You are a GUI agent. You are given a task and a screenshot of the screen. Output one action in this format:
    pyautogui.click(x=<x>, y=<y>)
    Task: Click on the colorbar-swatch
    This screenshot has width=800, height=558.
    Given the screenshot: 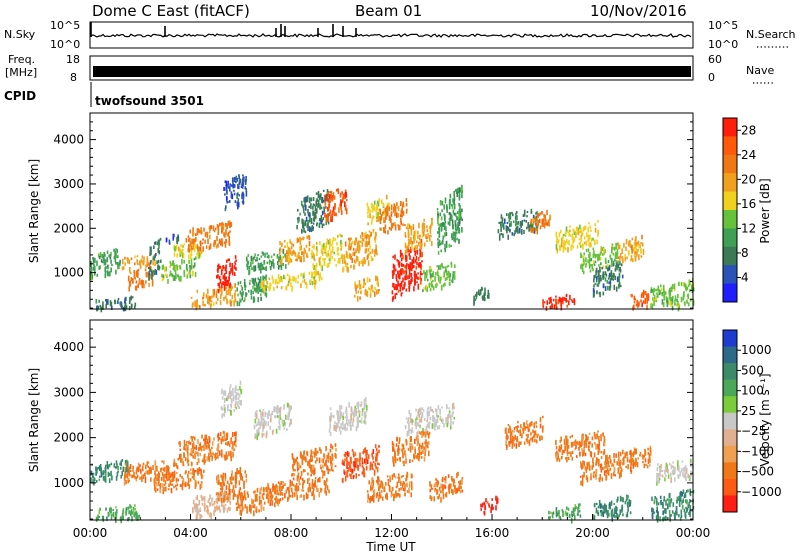 What is the action you would take?
    pyautogui.click(x=730, y=274)
    